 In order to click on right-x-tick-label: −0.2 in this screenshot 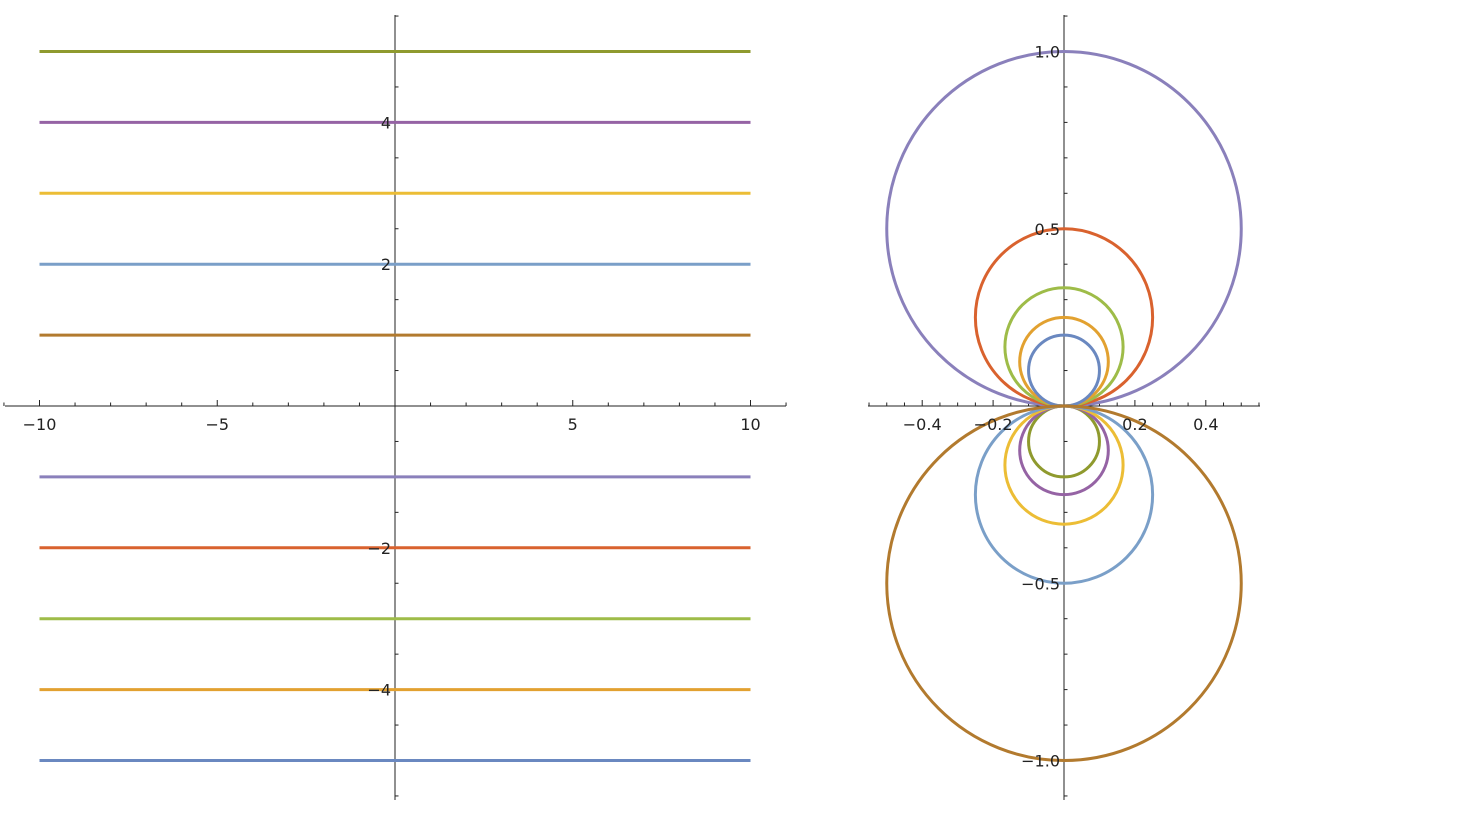, I will do `click(993, 424)`.